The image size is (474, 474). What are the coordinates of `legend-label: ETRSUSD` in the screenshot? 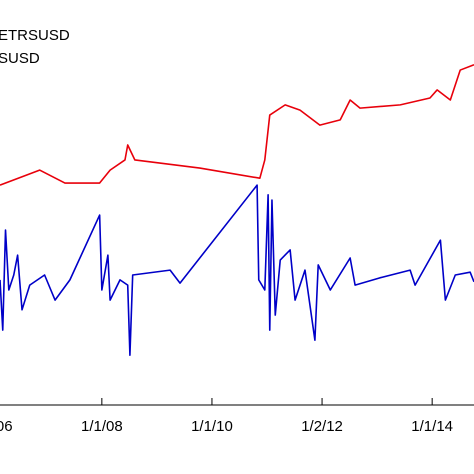 It's located at (35, 35).